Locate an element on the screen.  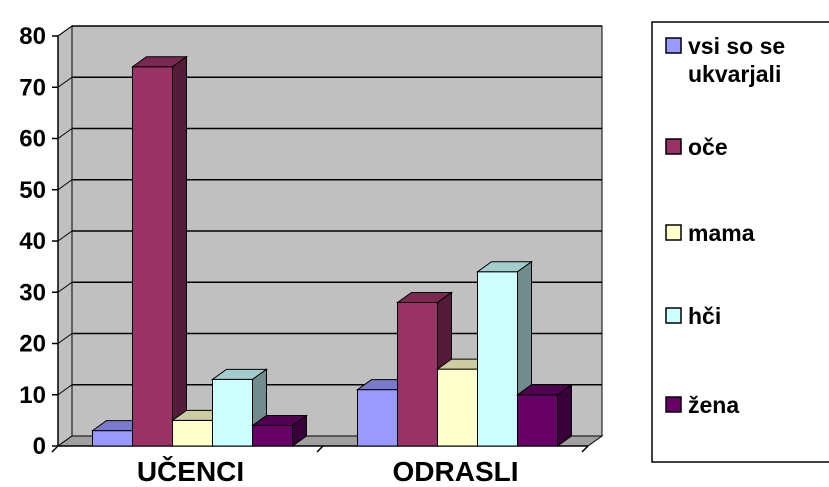
y-tick-label: 80 is located at coordinates (32, 36).